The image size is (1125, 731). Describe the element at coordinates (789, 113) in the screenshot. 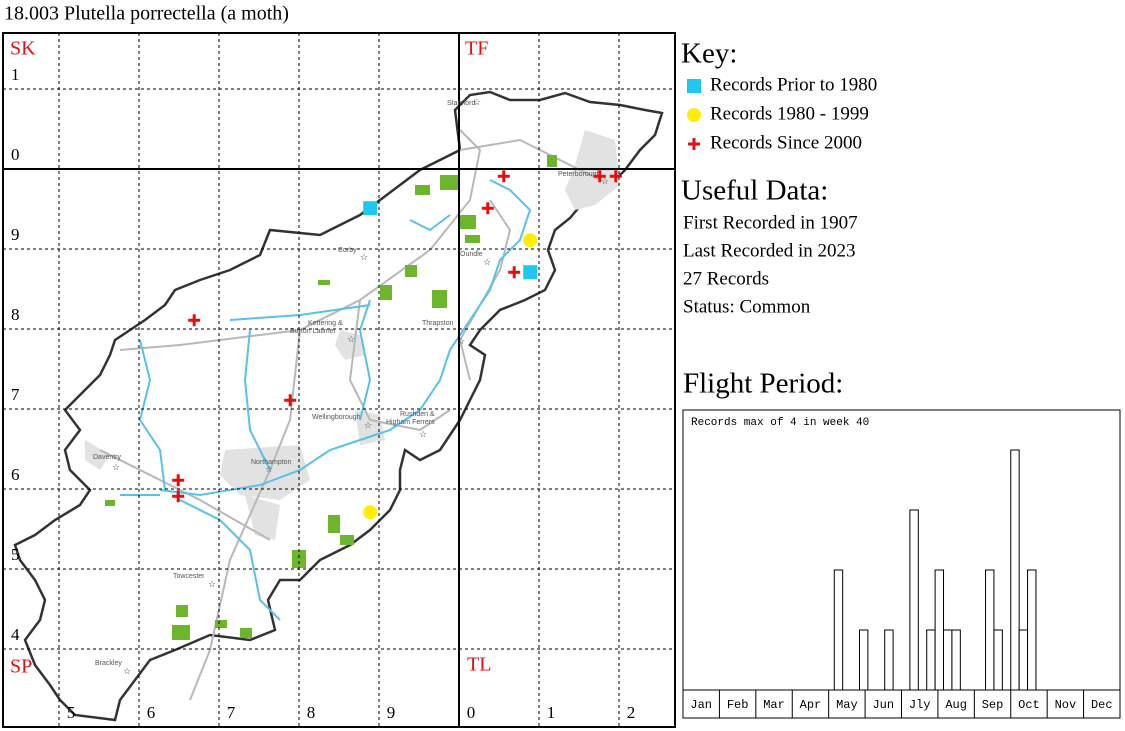

I see `legend-entry: Records 1980 - 1999` at that location.